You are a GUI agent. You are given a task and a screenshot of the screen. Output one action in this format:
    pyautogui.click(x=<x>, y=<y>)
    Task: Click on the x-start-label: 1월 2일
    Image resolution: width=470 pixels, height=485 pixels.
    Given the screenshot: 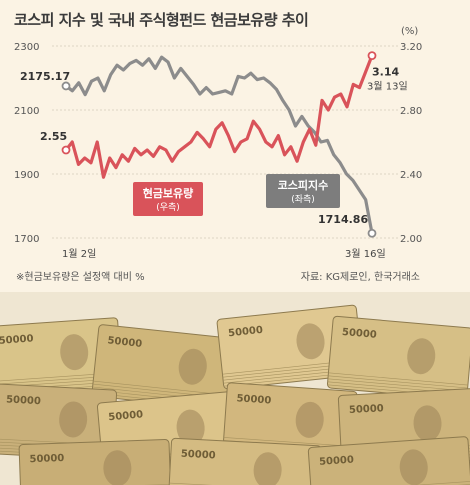 What is the action you would take?
    pyautogui.click(x=79, y=254)
    